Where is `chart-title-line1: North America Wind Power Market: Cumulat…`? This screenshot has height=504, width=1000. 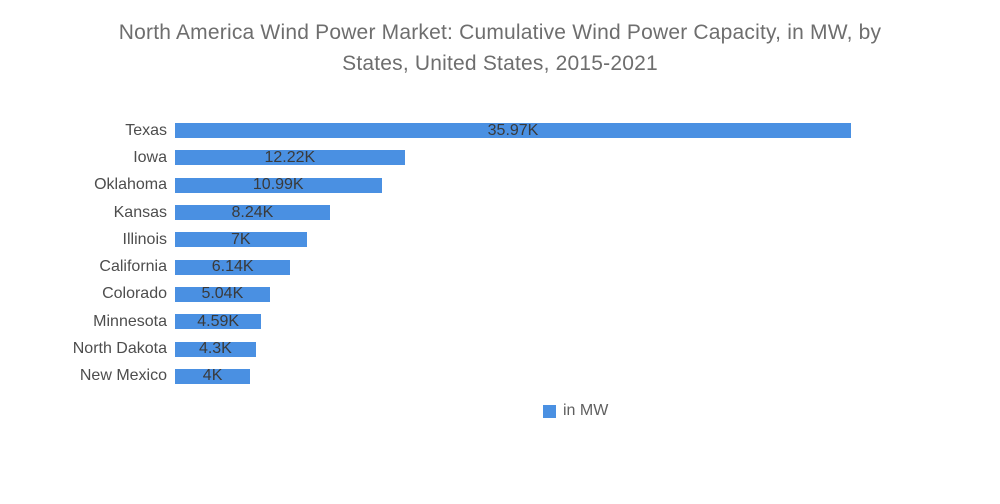
chart-title-line1: North America Wind Power Market: Cumulat… is located at coordinates (500, 32).